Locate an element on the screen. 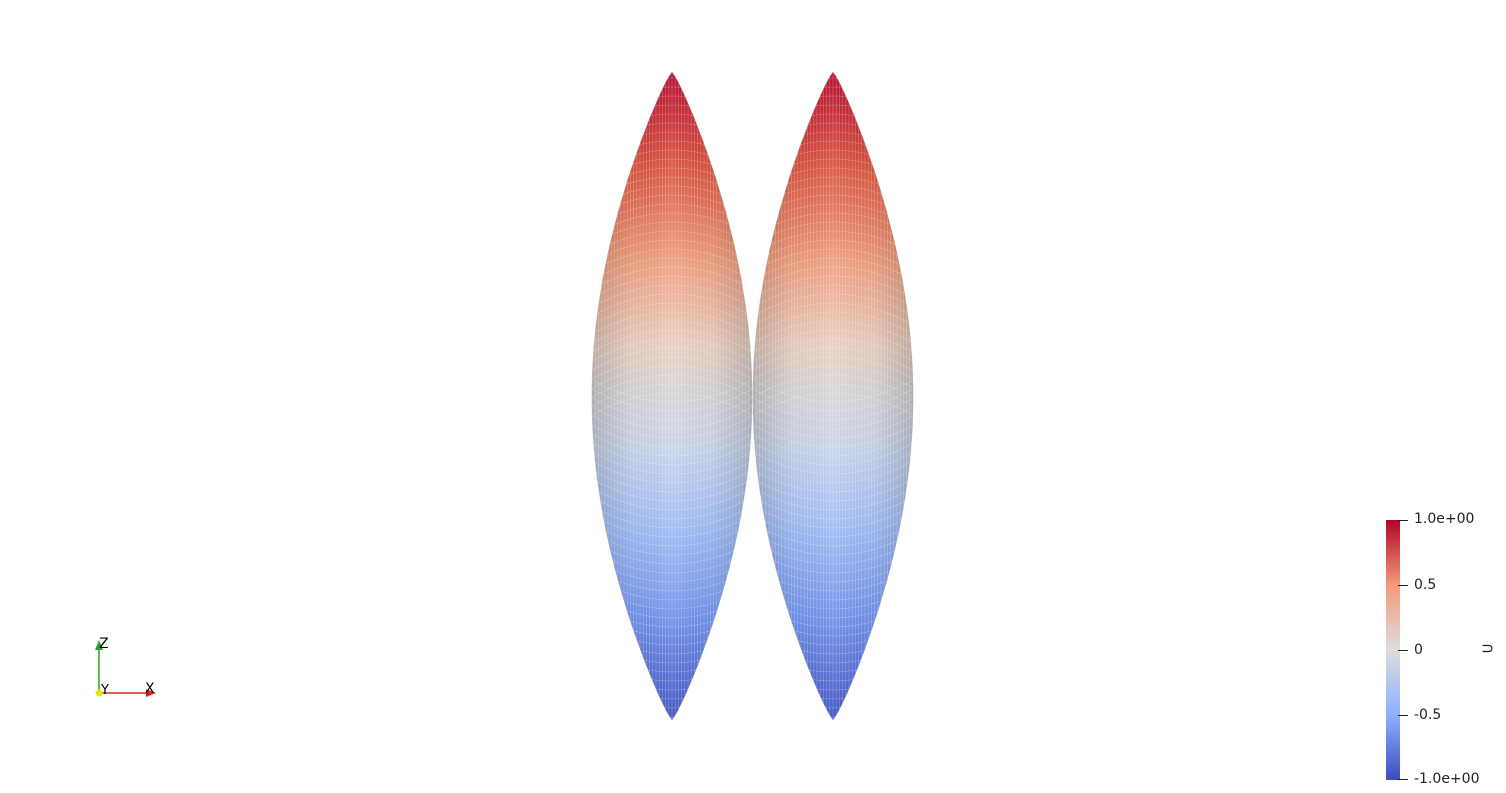 The image size is (1506, 793). axis-y-label: Y is located at coordinates (105, 690).